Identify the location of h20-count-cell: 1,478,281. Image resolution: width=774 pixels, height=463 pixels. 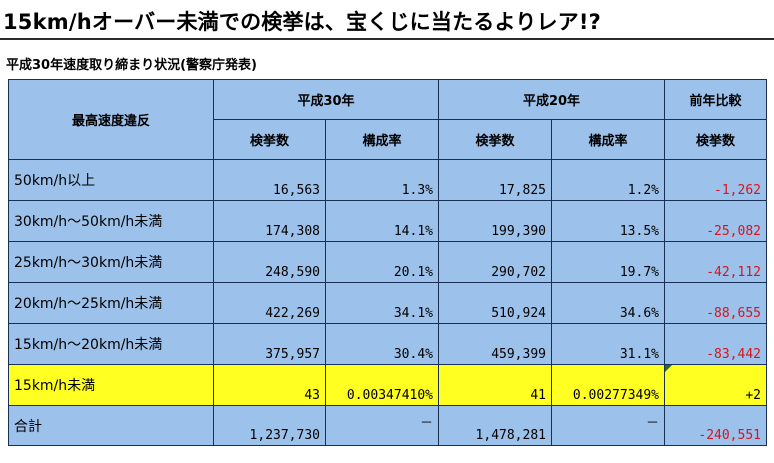
(495, 425).